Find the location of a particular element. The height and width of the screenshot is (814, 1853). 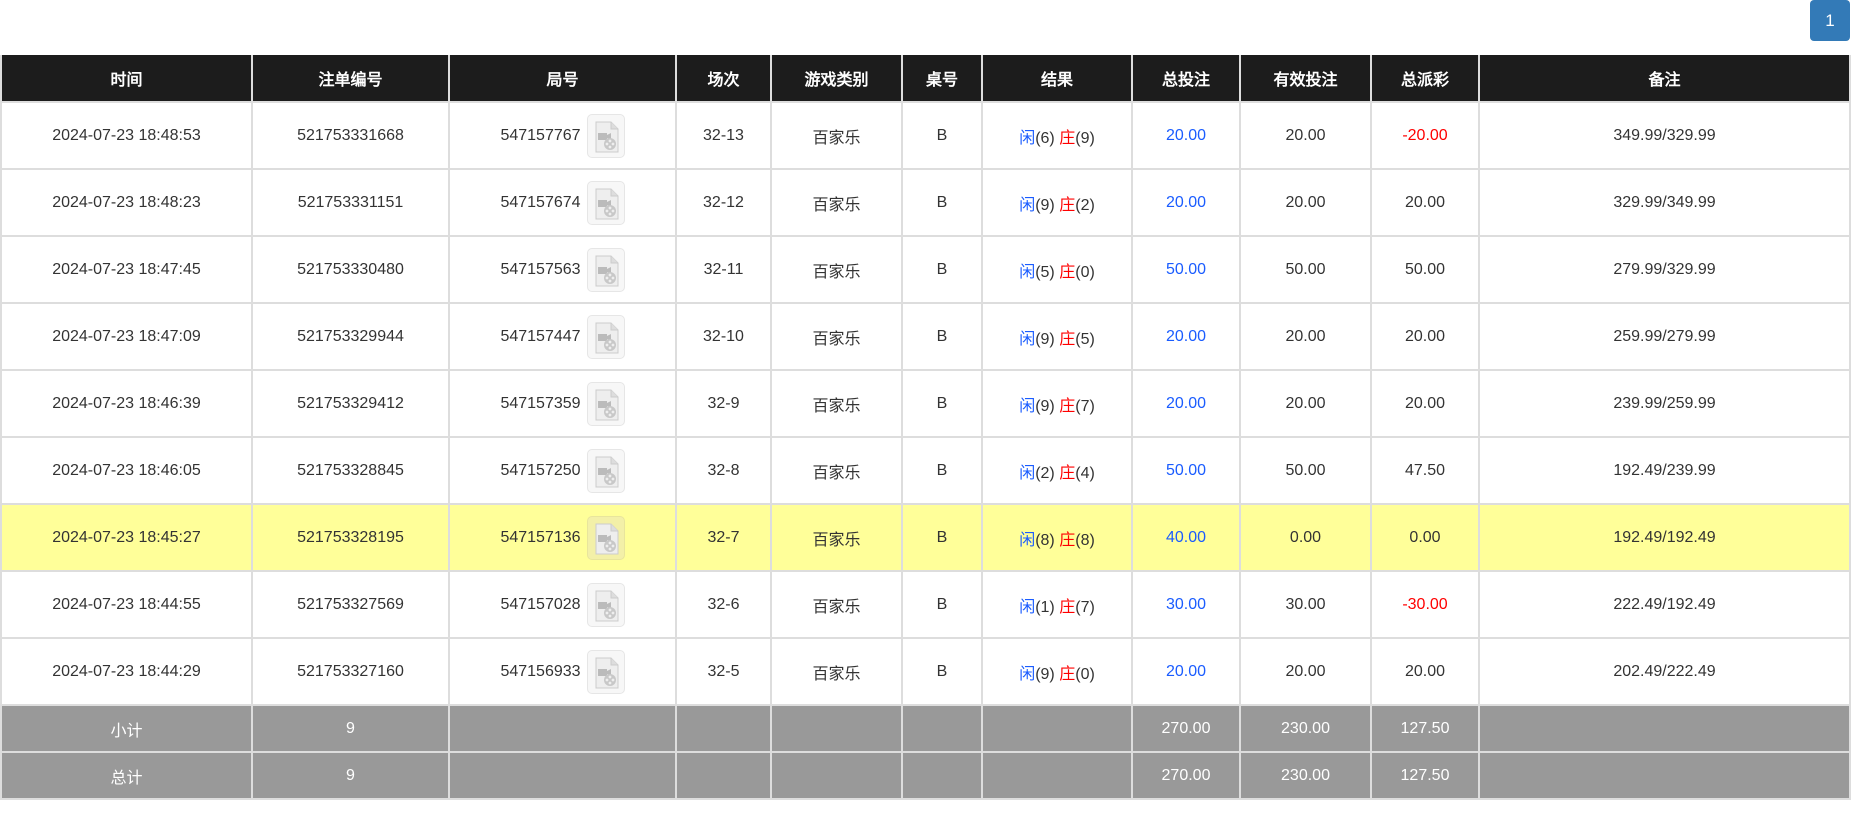

total-count: 9 is located at coordinates (350, 775).